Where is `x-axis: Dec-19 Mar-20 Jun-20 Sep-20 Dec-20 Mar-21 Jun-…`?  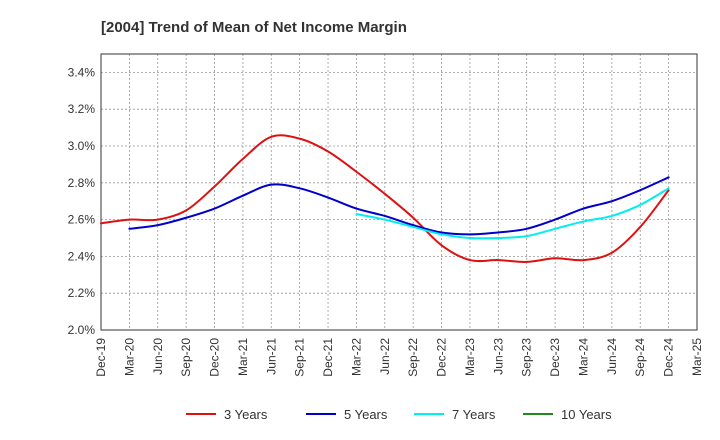 x-axis: Dec-19 Mar-20 Jun-20 Sep-20 Dec-20 Mar-21 Jun-… is located at coordinates (399, 357).